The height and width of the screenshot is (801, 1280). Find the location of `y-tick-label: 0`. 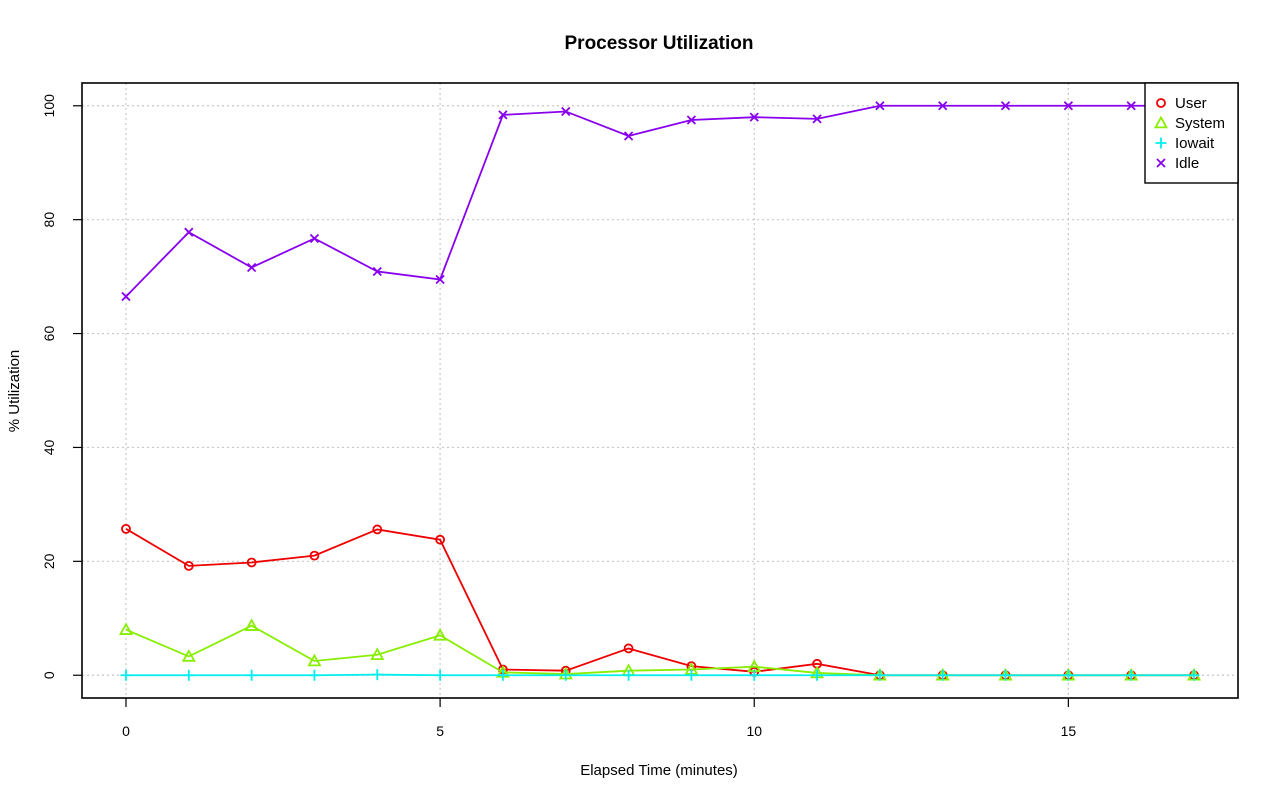

y-tick-label: 0 is located at coordinates (49, 675).